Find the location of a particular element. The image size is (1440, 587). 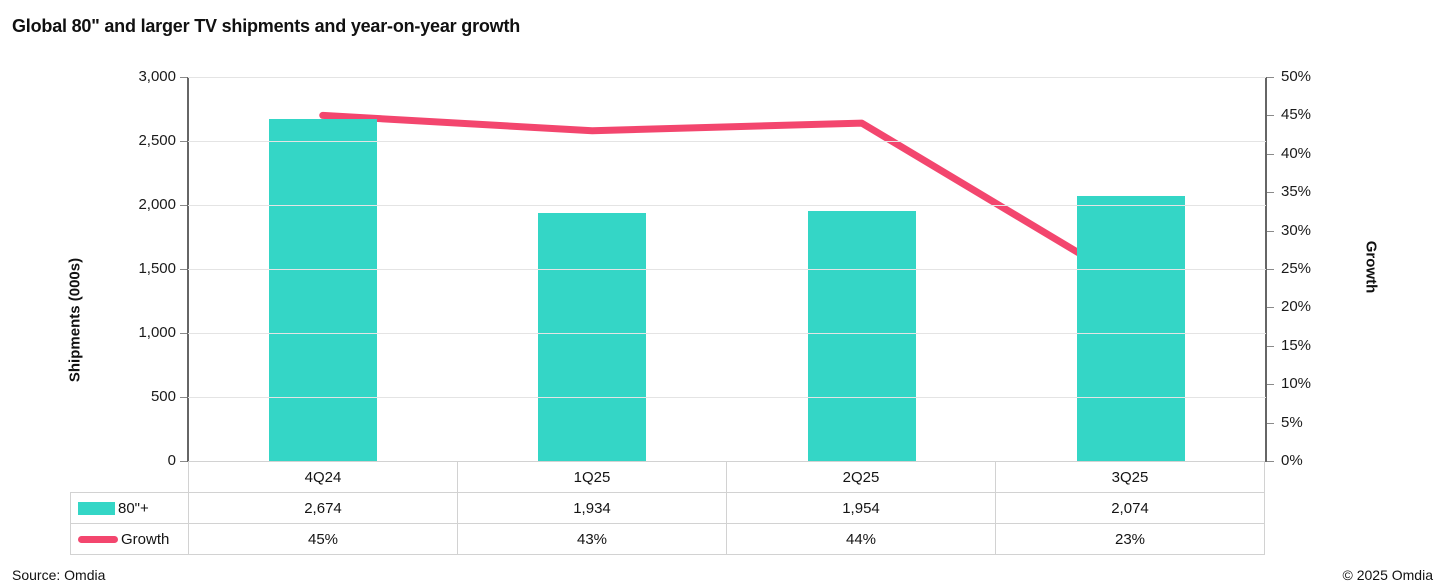

table-header-row: 4Q24 1Q25 2Q25 3Q25 is located at coordinates (668, 477).